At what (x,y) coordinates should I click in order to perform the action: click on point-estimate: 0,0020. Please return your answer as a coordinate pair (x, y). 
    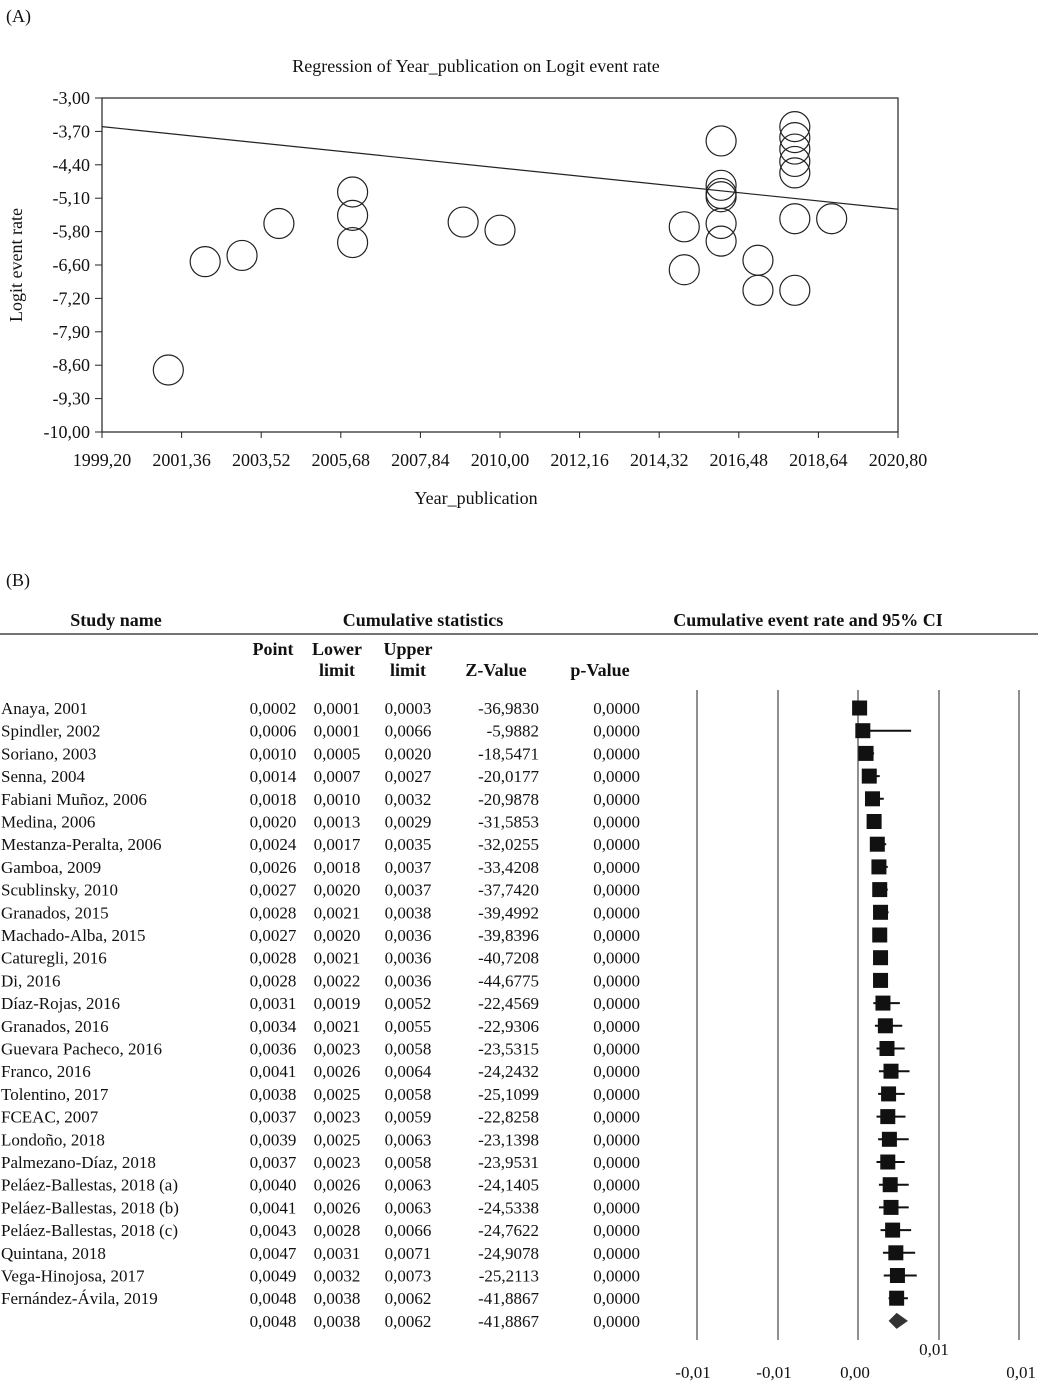
    Looking at the image, I should click on (273, 822).